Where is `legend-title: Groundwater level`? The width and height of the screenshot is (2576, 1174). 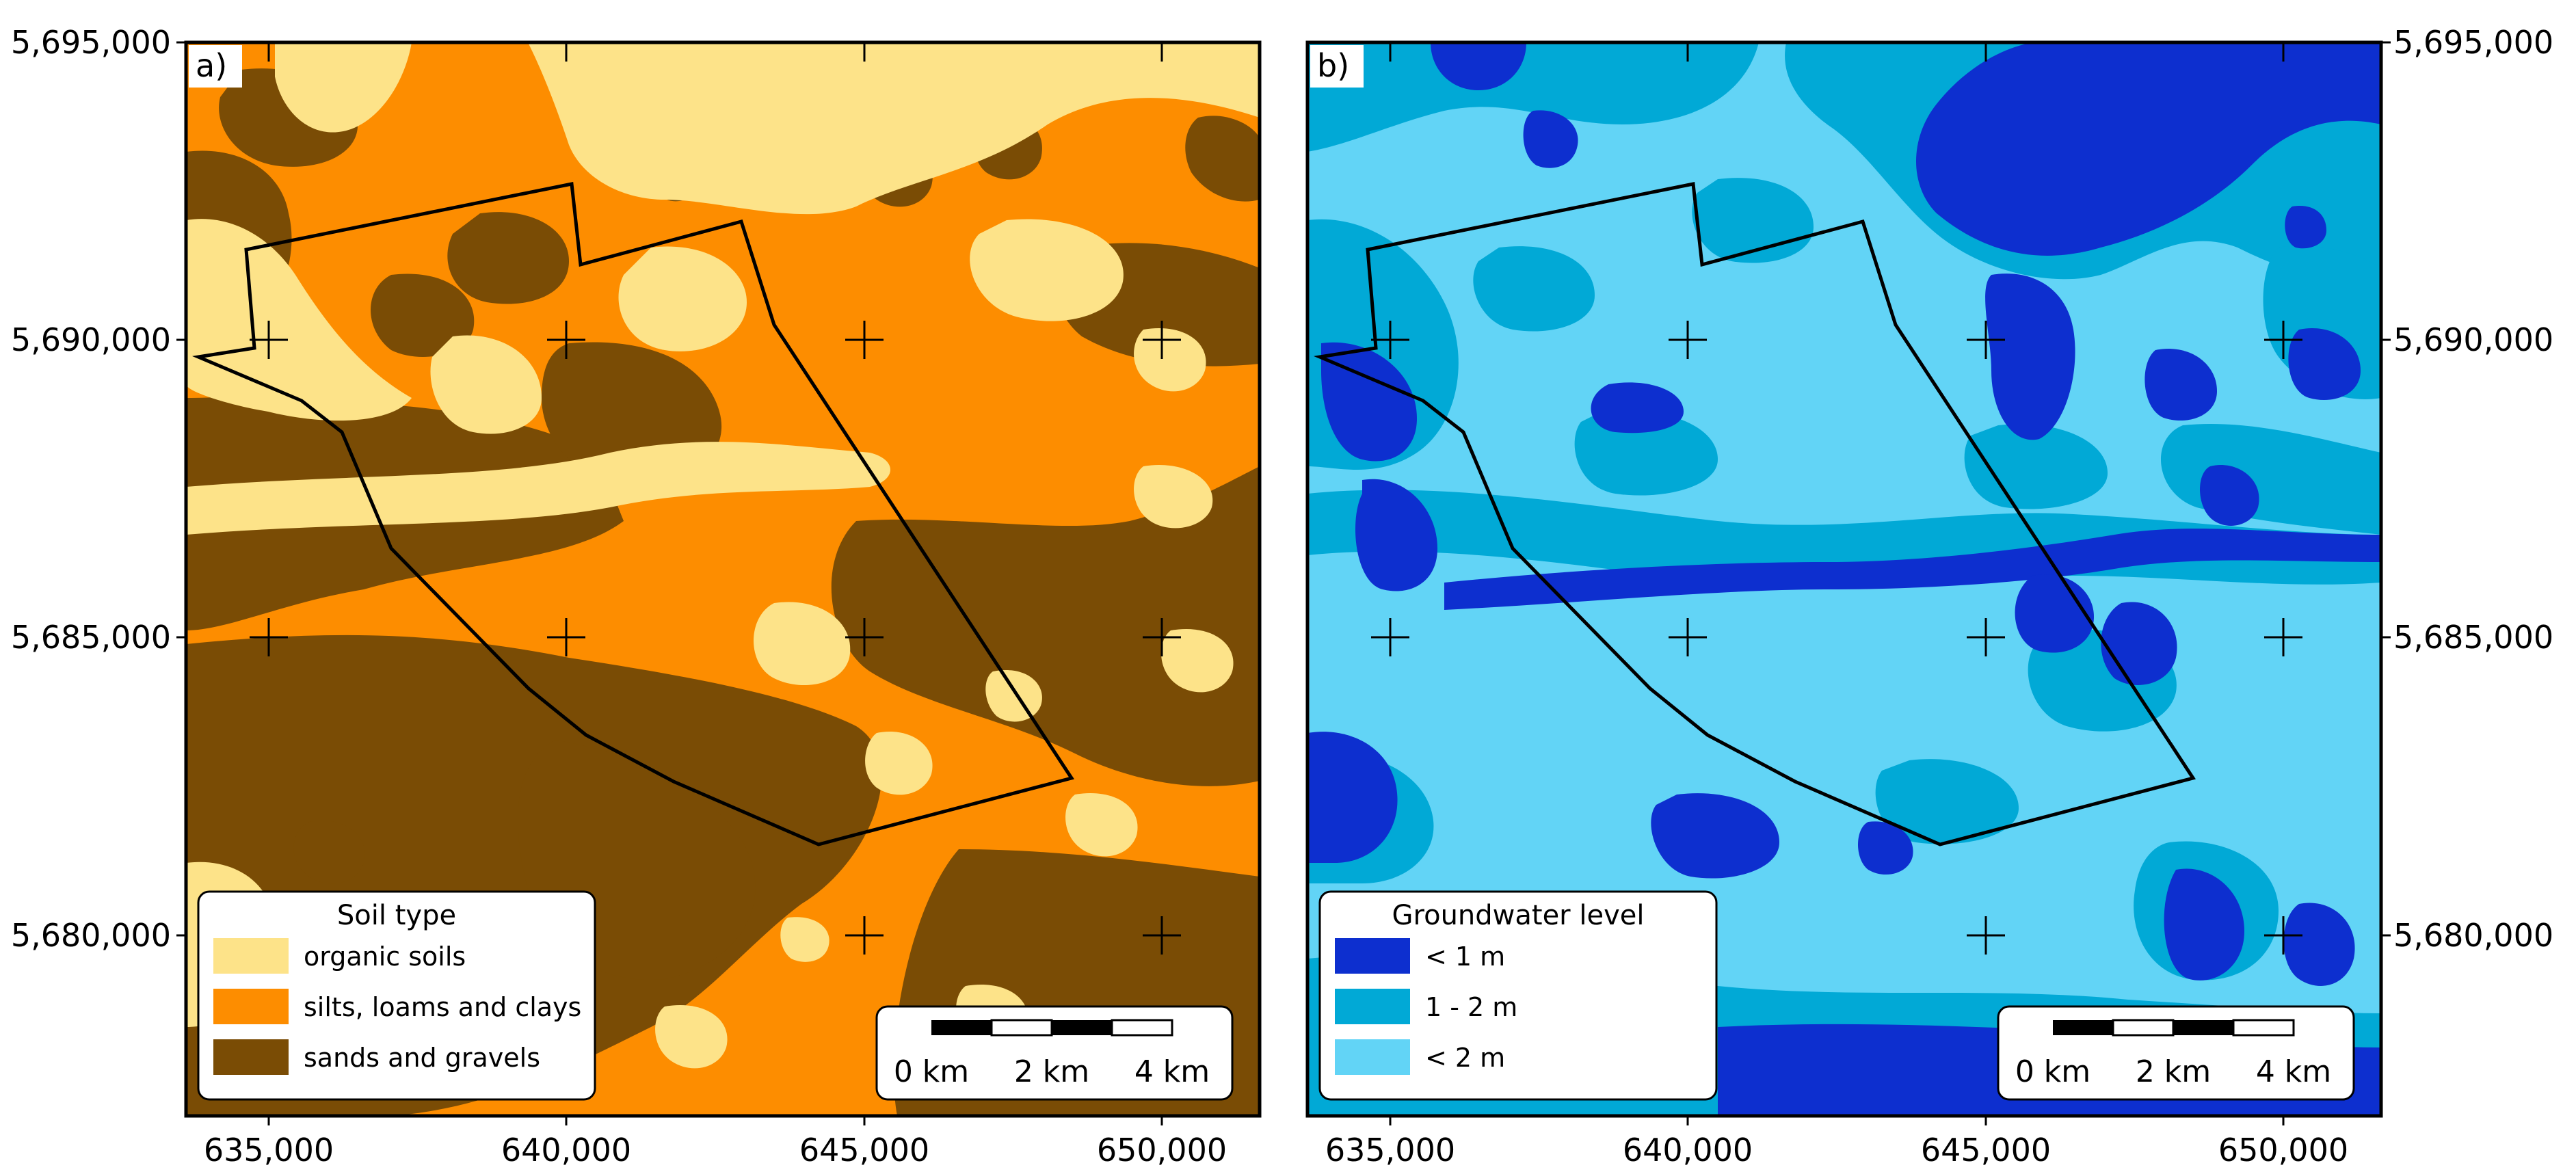
legend-title: Groundwater level is located at coordinates (1518, 915).